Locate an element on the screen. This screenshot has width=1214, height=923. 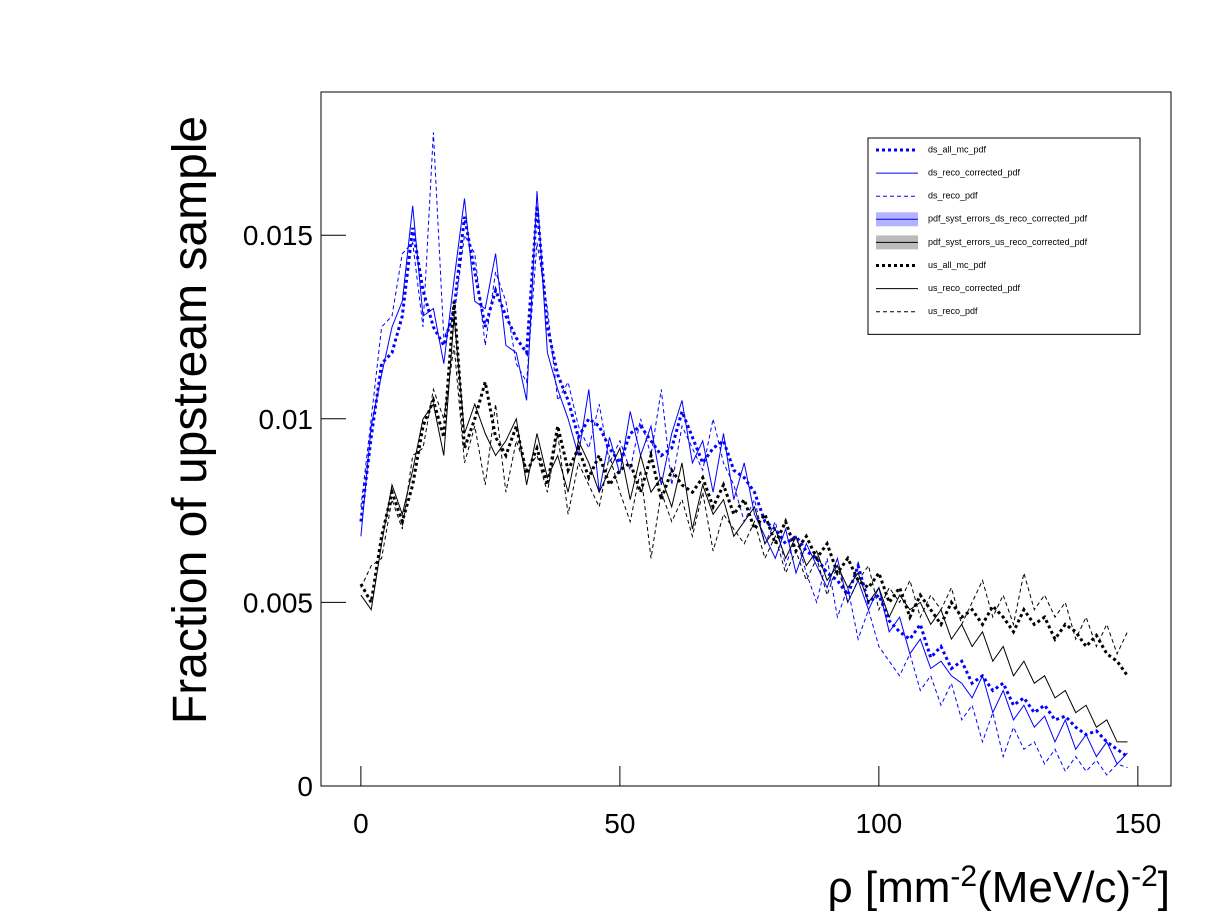
legend-label: us_reco_pdf is located at coordinates (953, 311).